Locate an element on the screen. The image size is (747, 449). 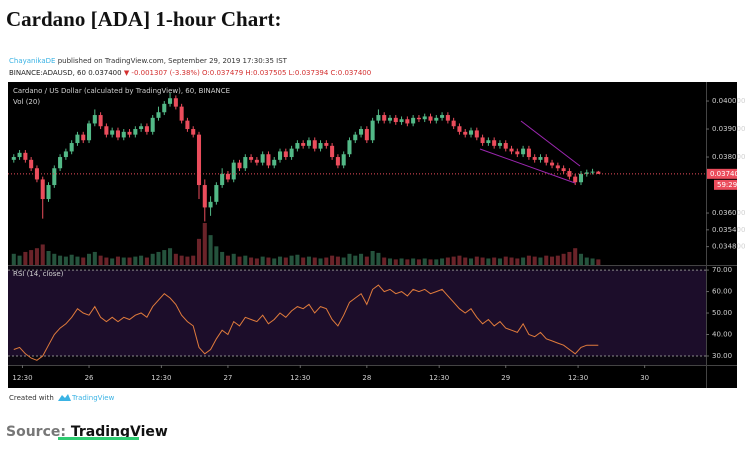
y-tick-label: 0.034800 is located at coordinates (728, 247).